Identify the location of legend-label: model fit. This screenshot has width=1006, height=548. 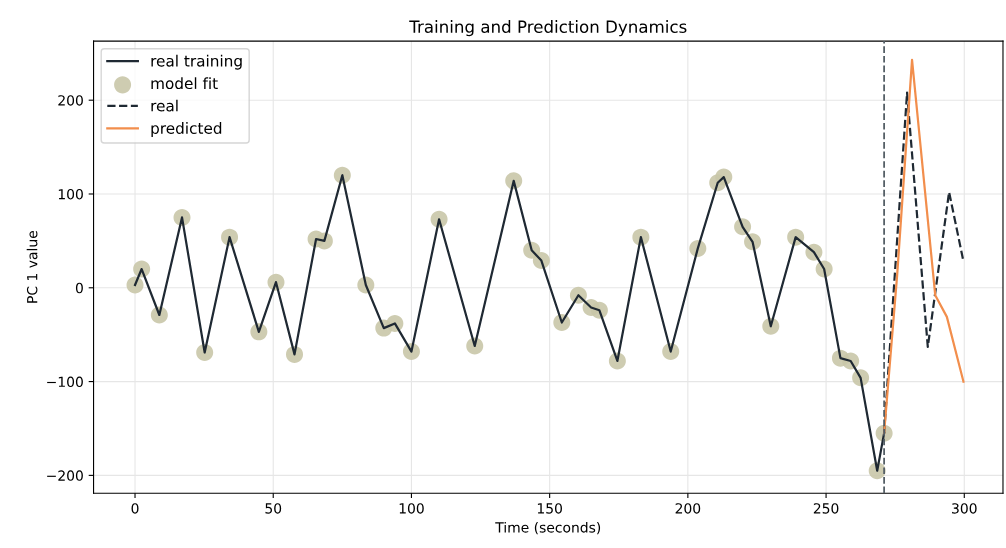
(184, 83).